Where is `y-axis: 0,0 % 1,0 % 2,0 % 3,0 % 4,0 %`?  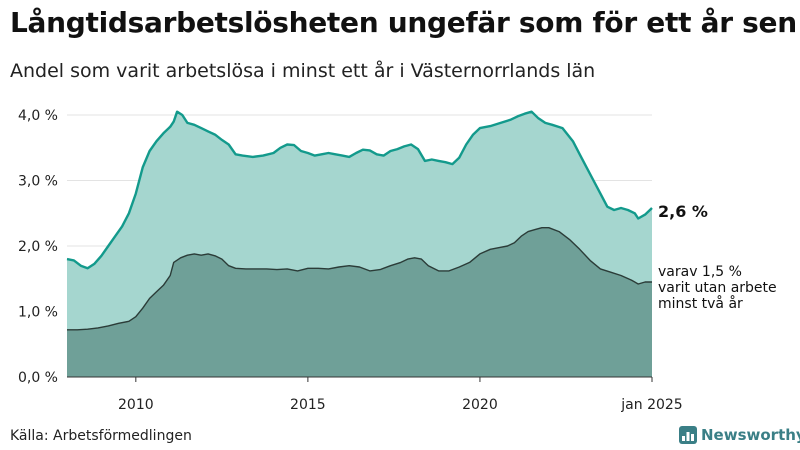 y-axis: 0,0 % 1,0 % 2,0 % 3,0 % 4,0 % is located at coordinates (38, 247).